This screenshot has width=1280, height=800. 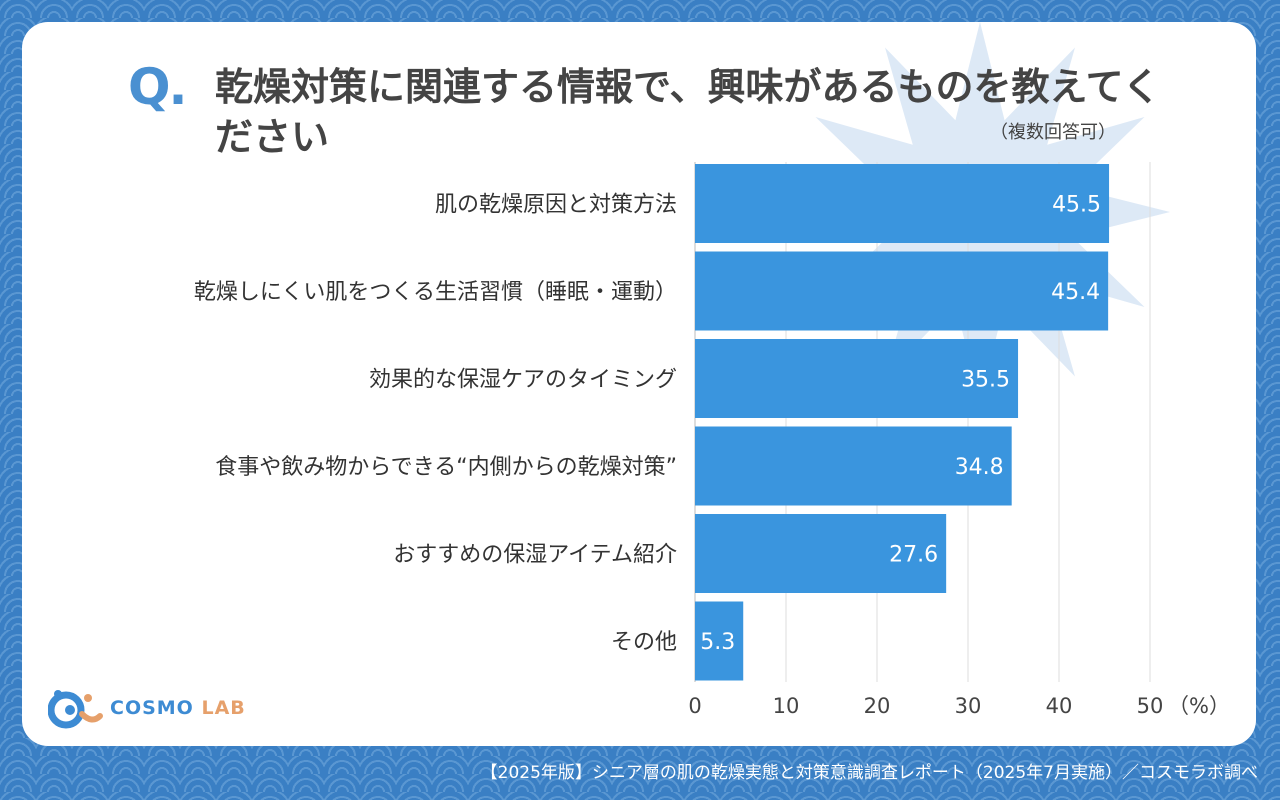 I want to click on x-tick-label: 40, so click(x=1059, y=706).